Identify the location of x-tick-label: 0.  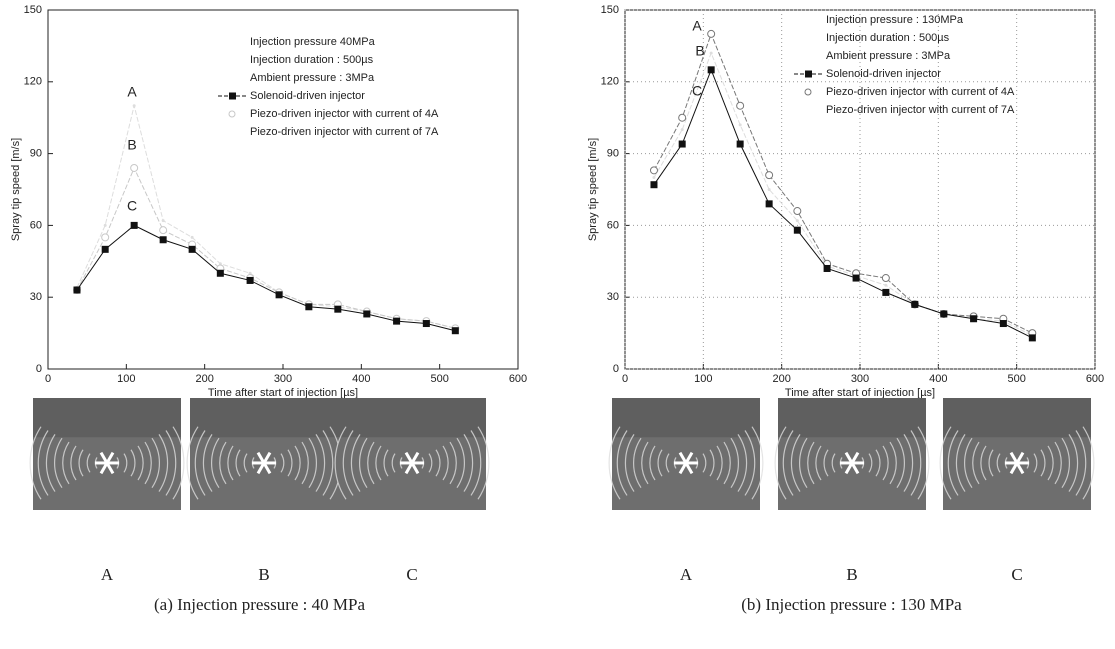
(625, 379).